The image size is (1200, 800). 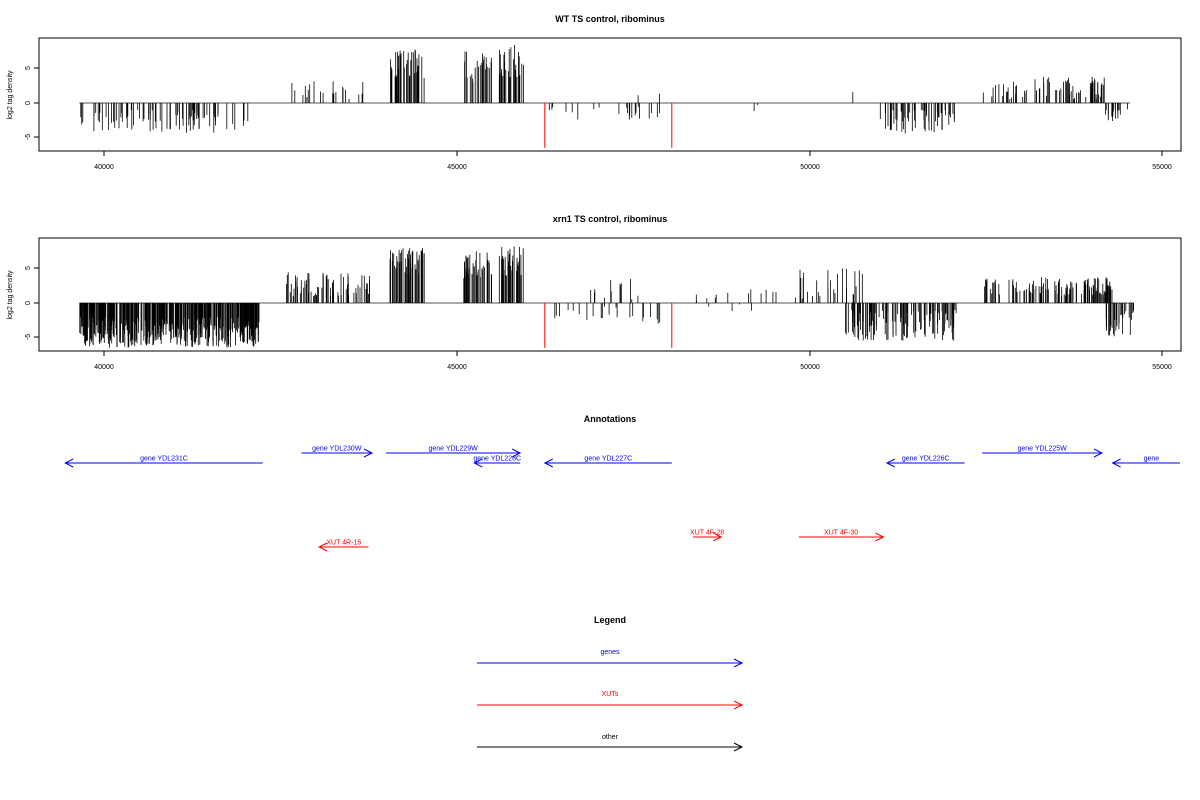 What do you see at coordinates (610, 219) in the screenshot?
I see `xrn1-panel-title: xrn1 TS control, ribominus` at bounding box center [610, 219].